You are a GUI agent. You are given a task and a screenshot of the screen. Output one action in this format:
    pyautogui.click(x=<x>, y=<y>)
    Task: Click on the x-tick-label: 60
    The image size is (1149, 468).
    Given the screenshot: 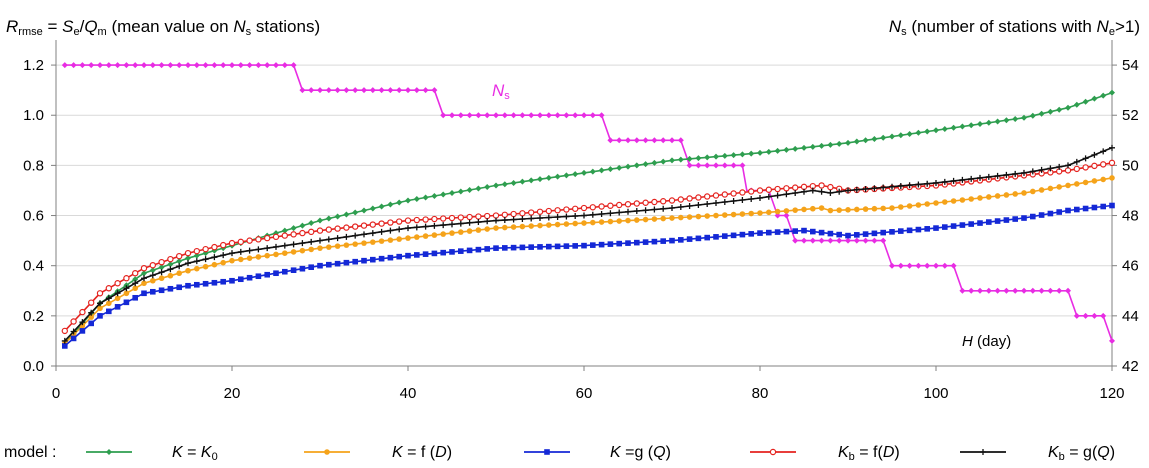 What is the action you would take?
    pyautogui.click(x=584, y=393)
    